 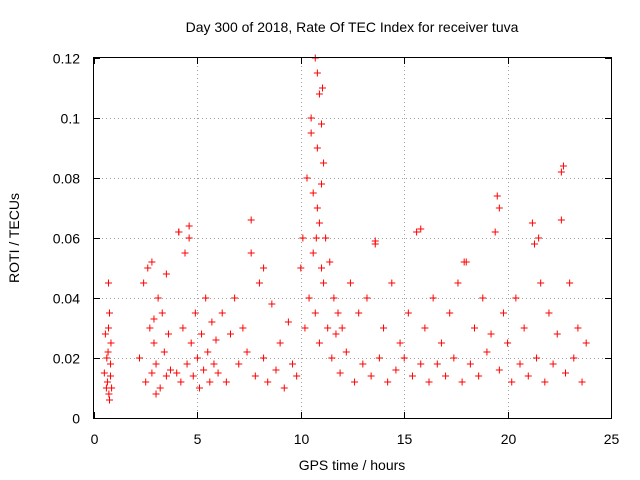 What do you see at coordinates (71, 119) in the screenshot?
I see `y-tick-label: 0.1` at bounding box center [71, 119].